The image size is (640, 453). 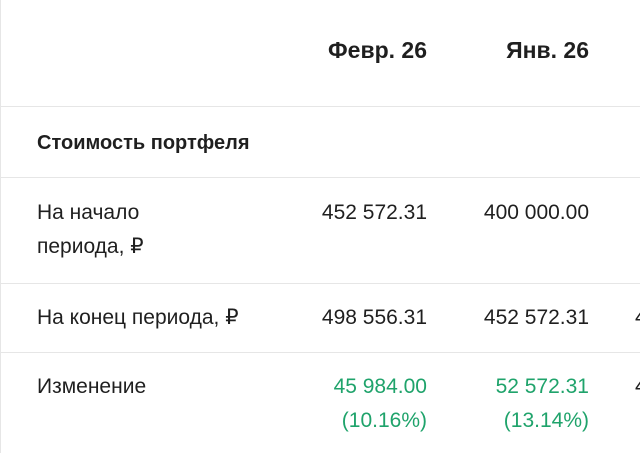 I want to click on value-change-jan: 52 572.31, so click(x=542, y=386).